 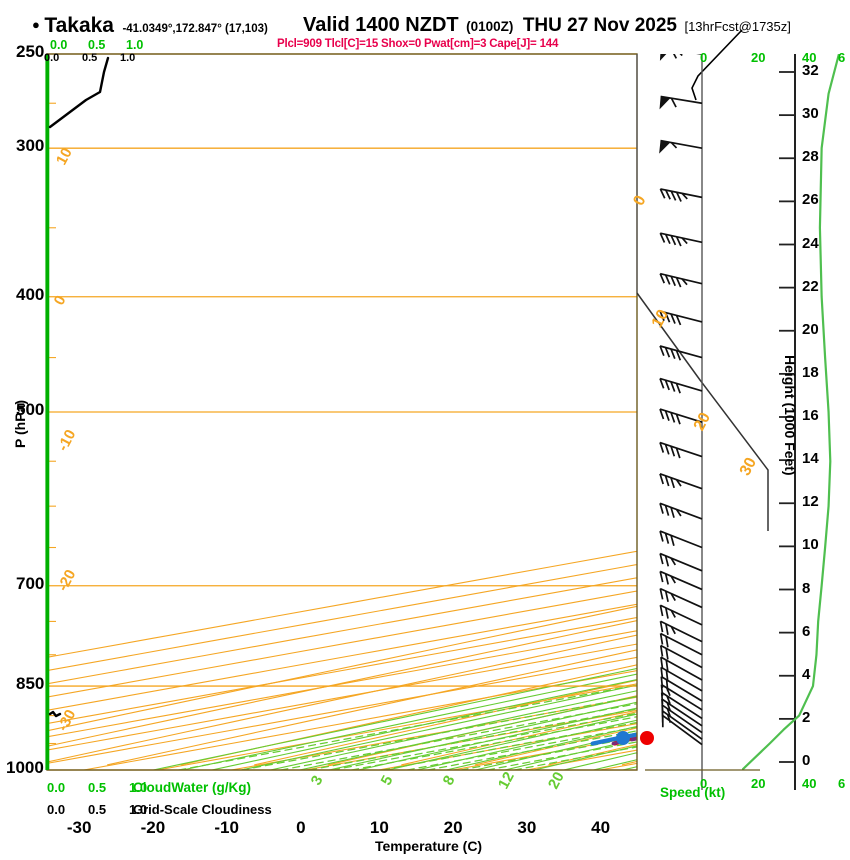 I want to click on height-tick-6: 6, so click(x=806, y=631).